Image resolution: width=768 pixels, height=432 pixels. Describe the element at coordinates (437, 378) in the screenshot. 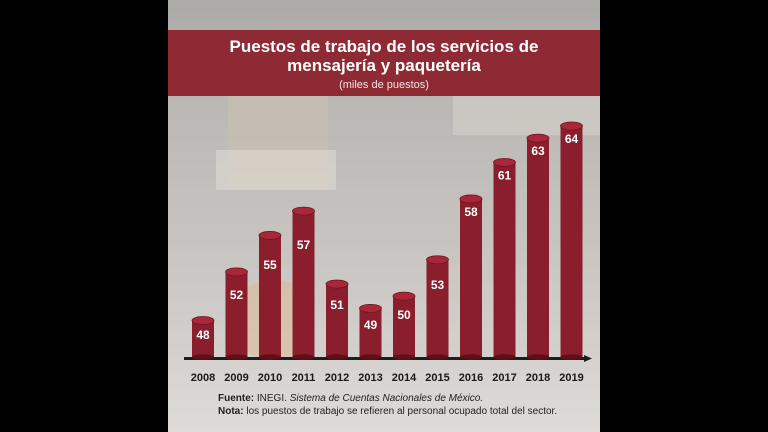

I see `x-tick-label: 2015` at that location.